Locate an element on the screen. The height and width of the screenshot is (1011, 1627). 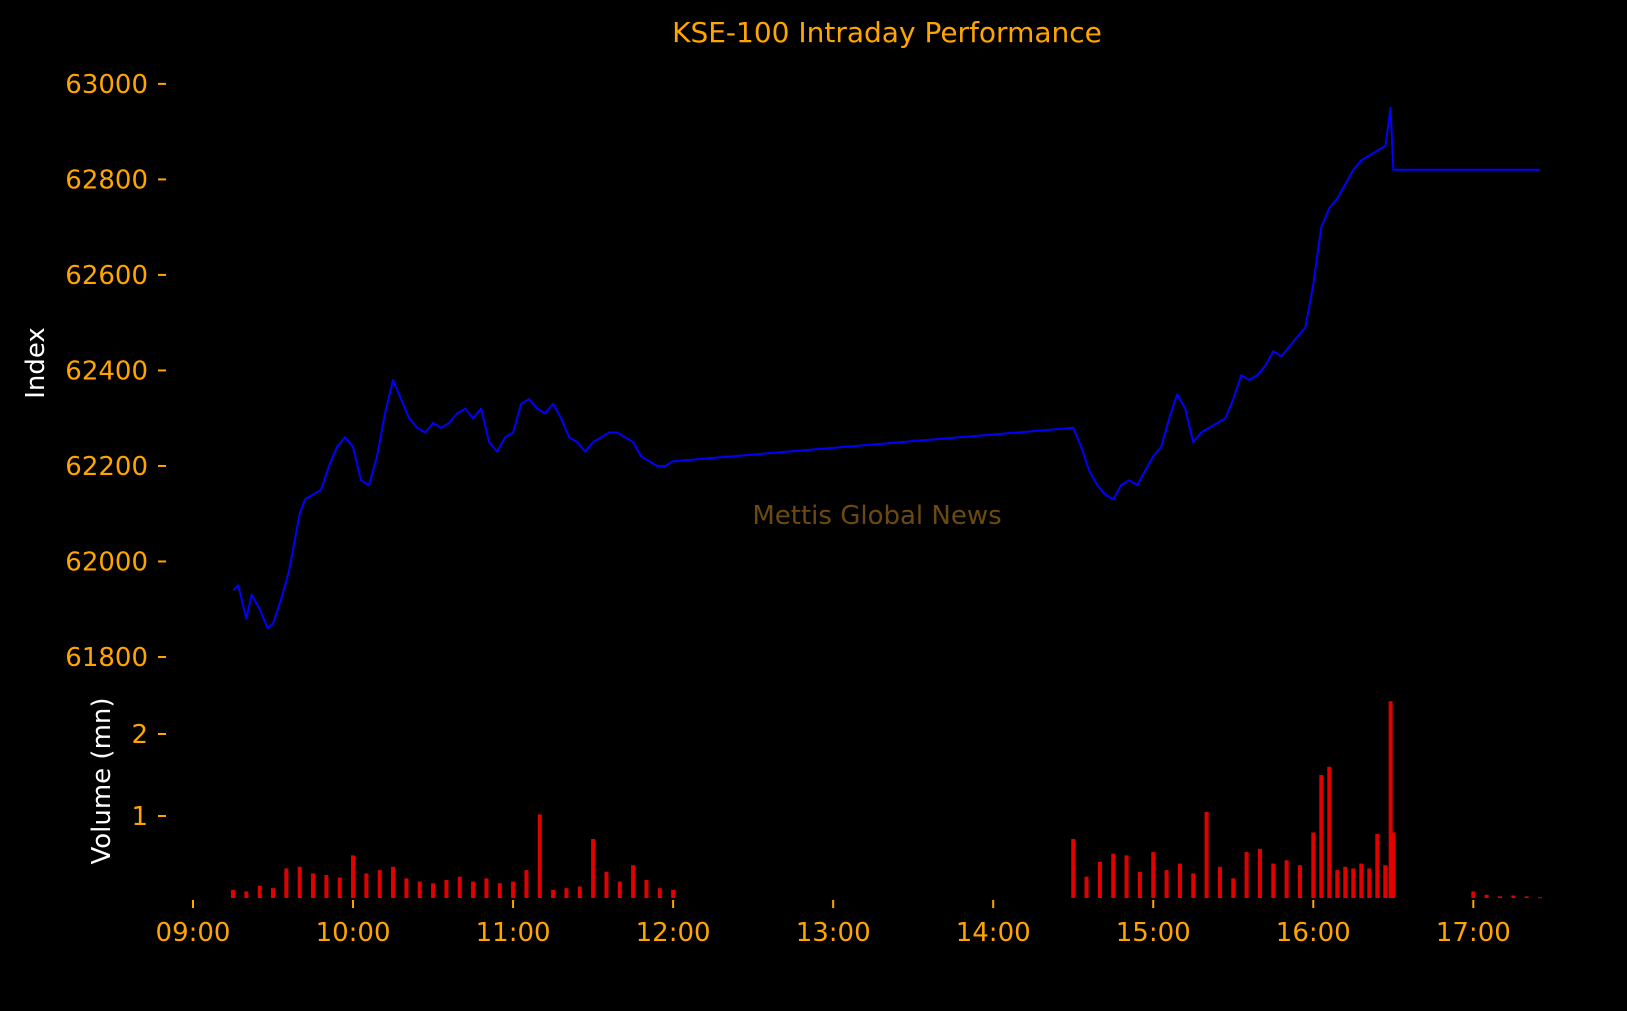
time-tick-label: 17:00 is located at coordinates (1473, 933).